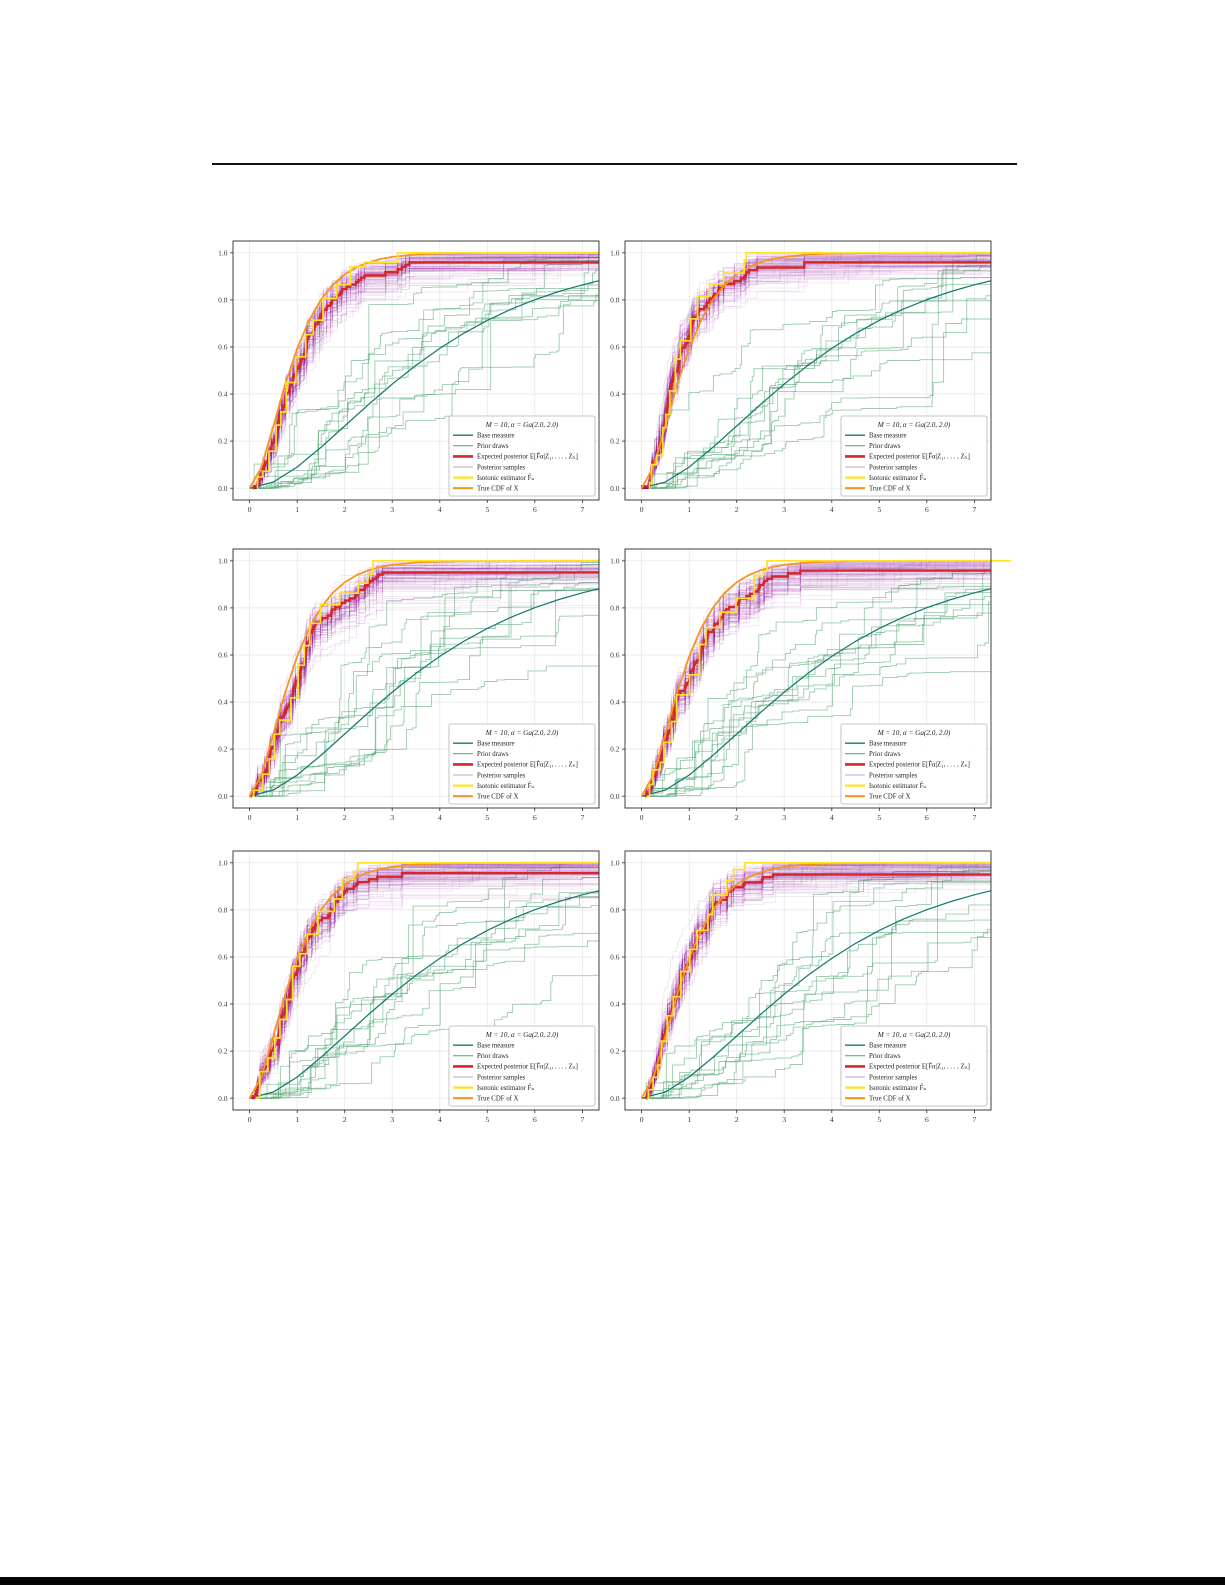  I want to click on expected-posterior-line, so click(425, 985).